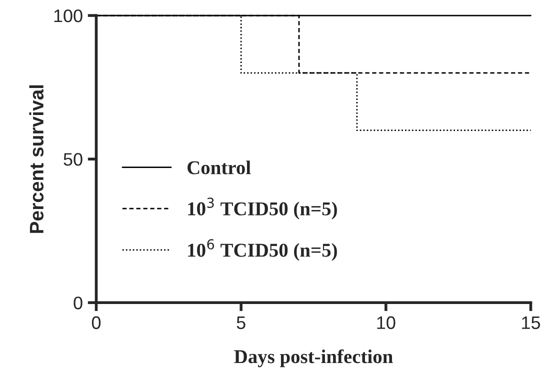  Describe the element at coordinates (386, 323) in the screenshot. I see `x-tick-label: 10` at that location.